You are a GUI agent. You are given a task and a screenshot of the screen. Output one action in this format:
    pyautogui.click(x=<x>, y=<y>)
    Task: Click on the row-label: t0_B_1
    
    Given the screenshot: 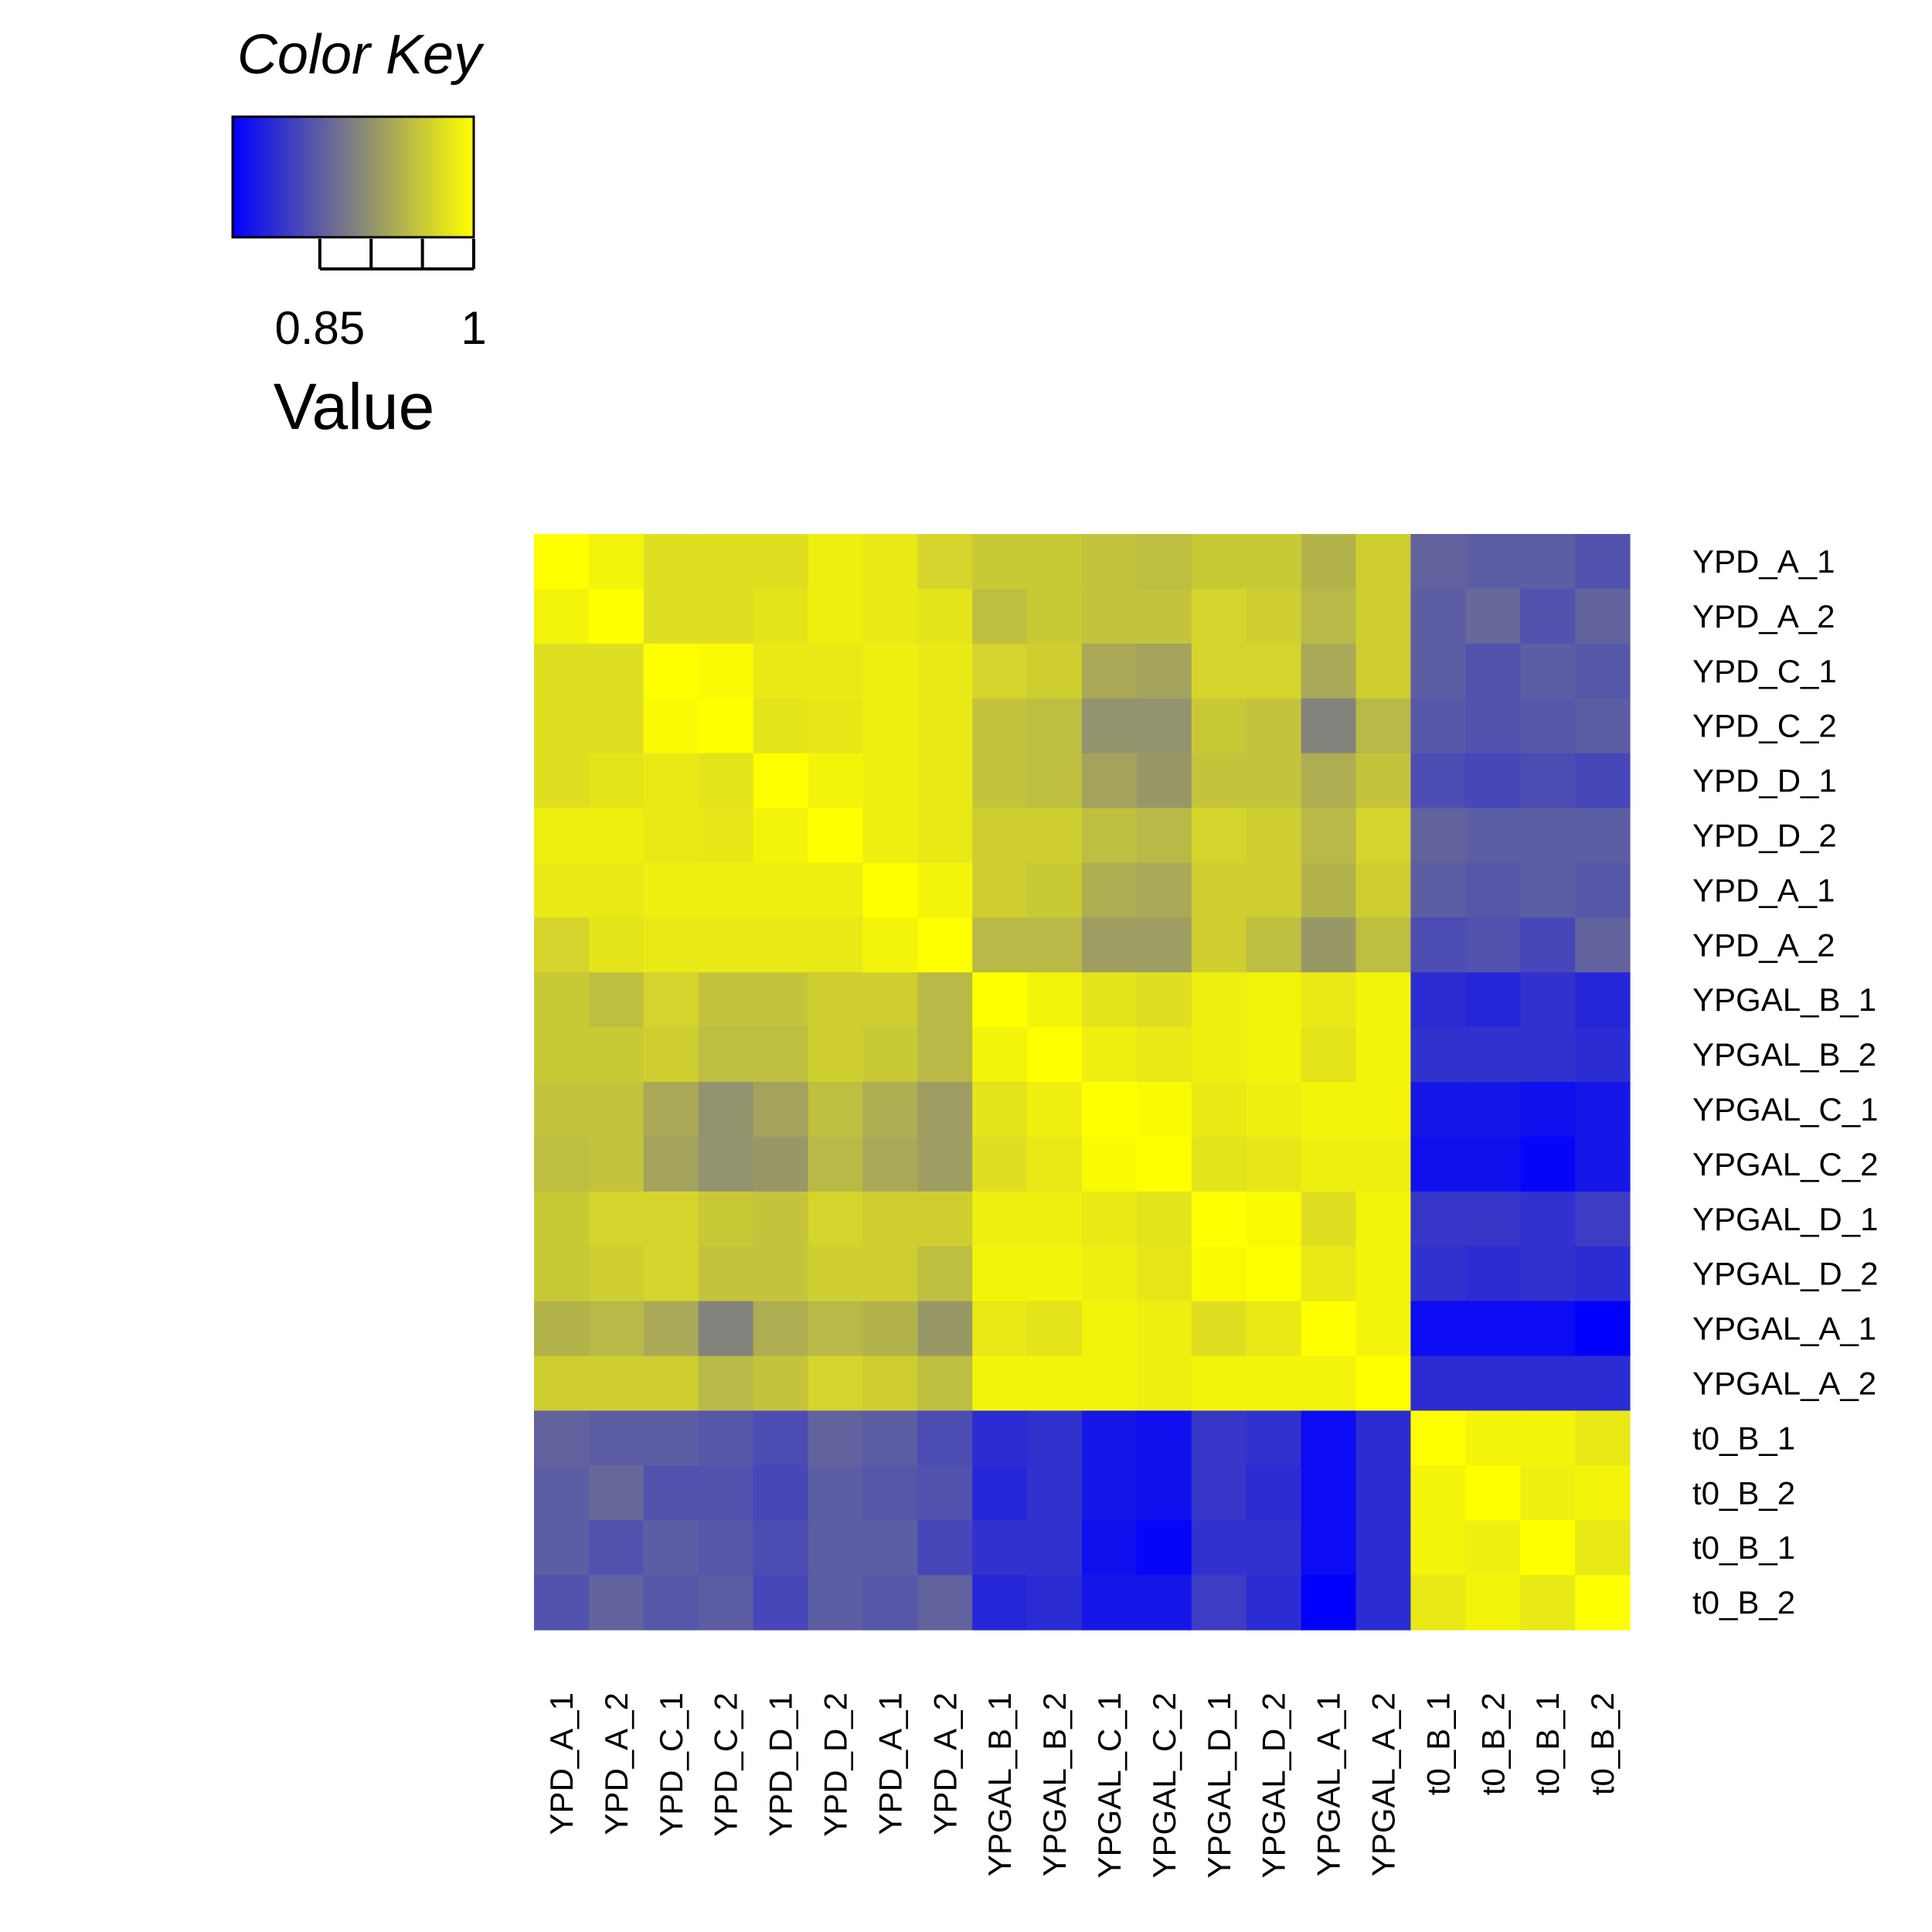 What is the action you would take?
    pyautogui.click(x=1743, y=1438)
    